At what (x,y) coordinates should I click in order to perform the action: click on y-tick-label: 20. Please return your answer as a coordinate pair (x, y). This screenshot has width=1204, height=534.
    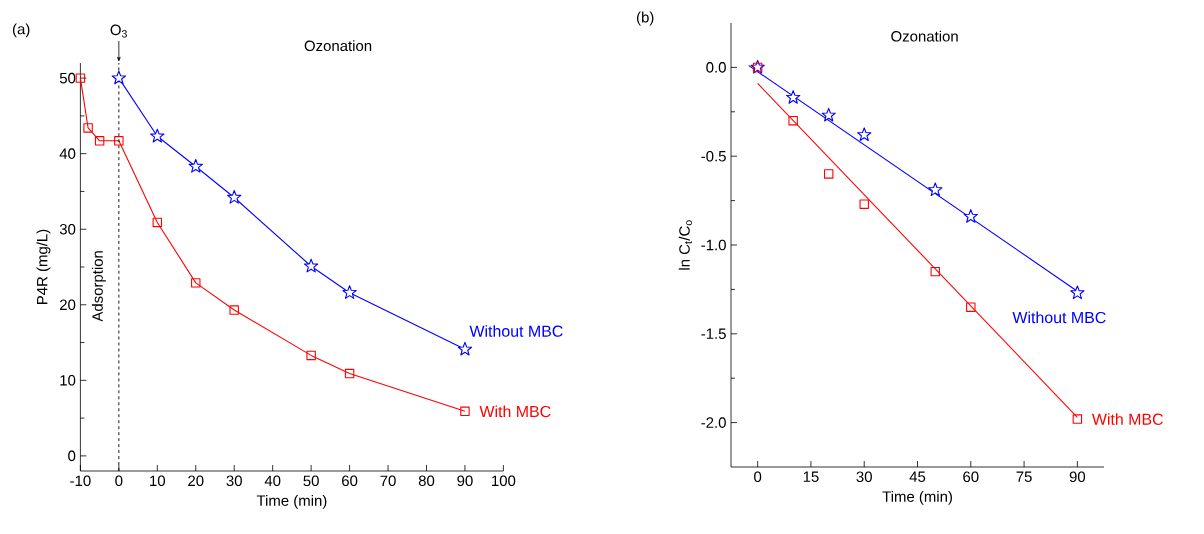
    Looking at the image, I should click on (68, 305).